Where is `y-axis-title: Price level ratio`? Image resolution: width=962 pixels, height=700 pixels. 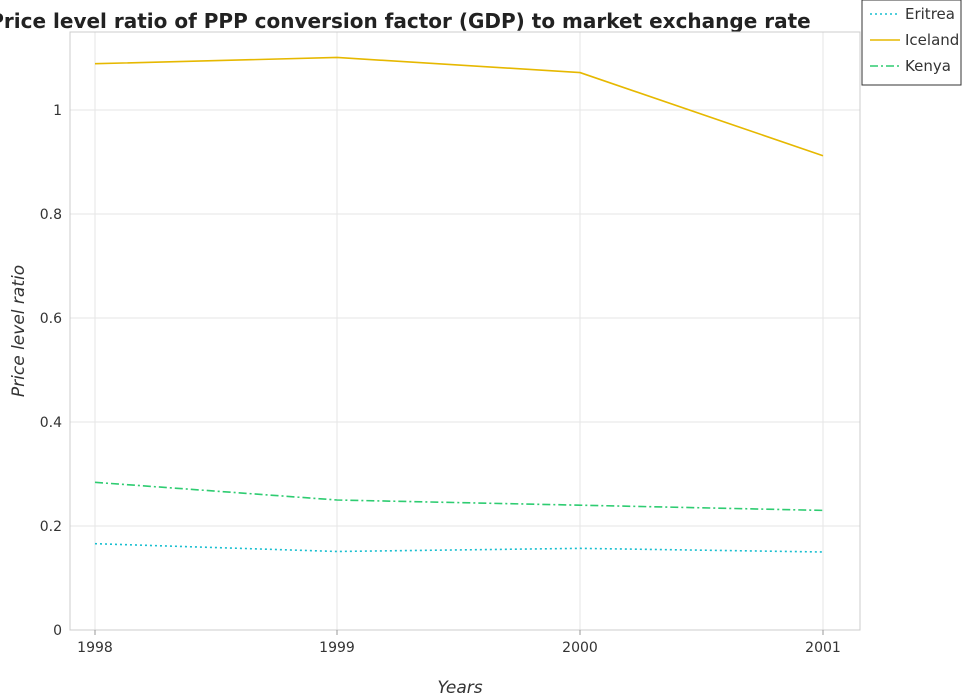 y-axis-title: Price level ratio is located at coordinates (19, 331).